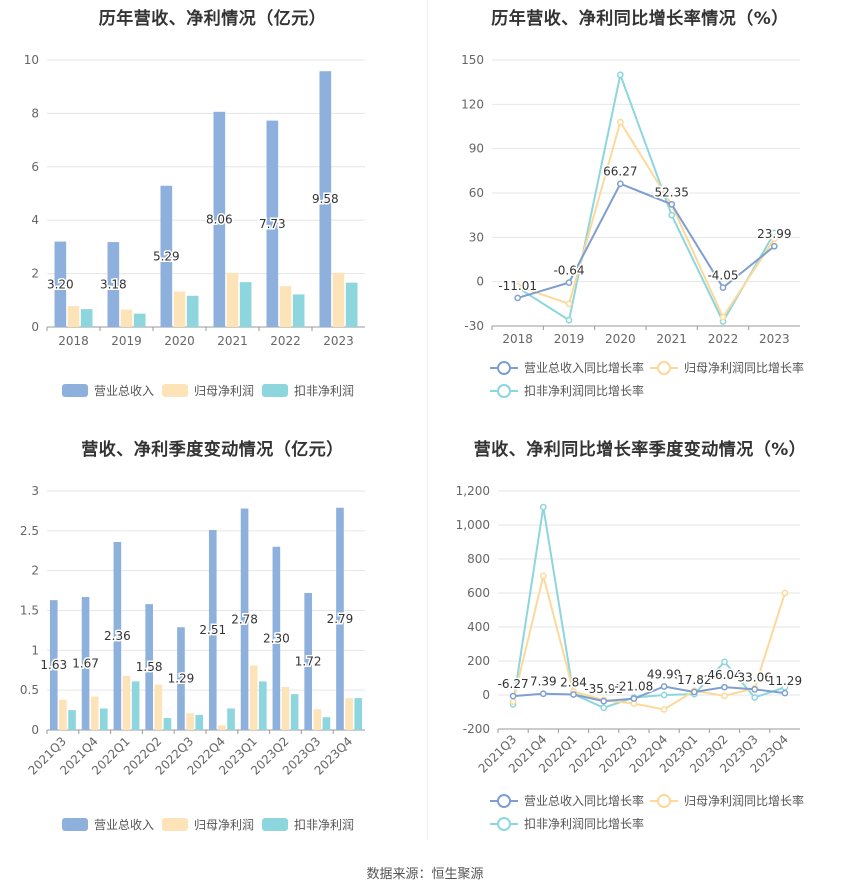  Describe the element at coordinates (694, 680) in the screenshot. I see `data-label: 17.82` at that location.